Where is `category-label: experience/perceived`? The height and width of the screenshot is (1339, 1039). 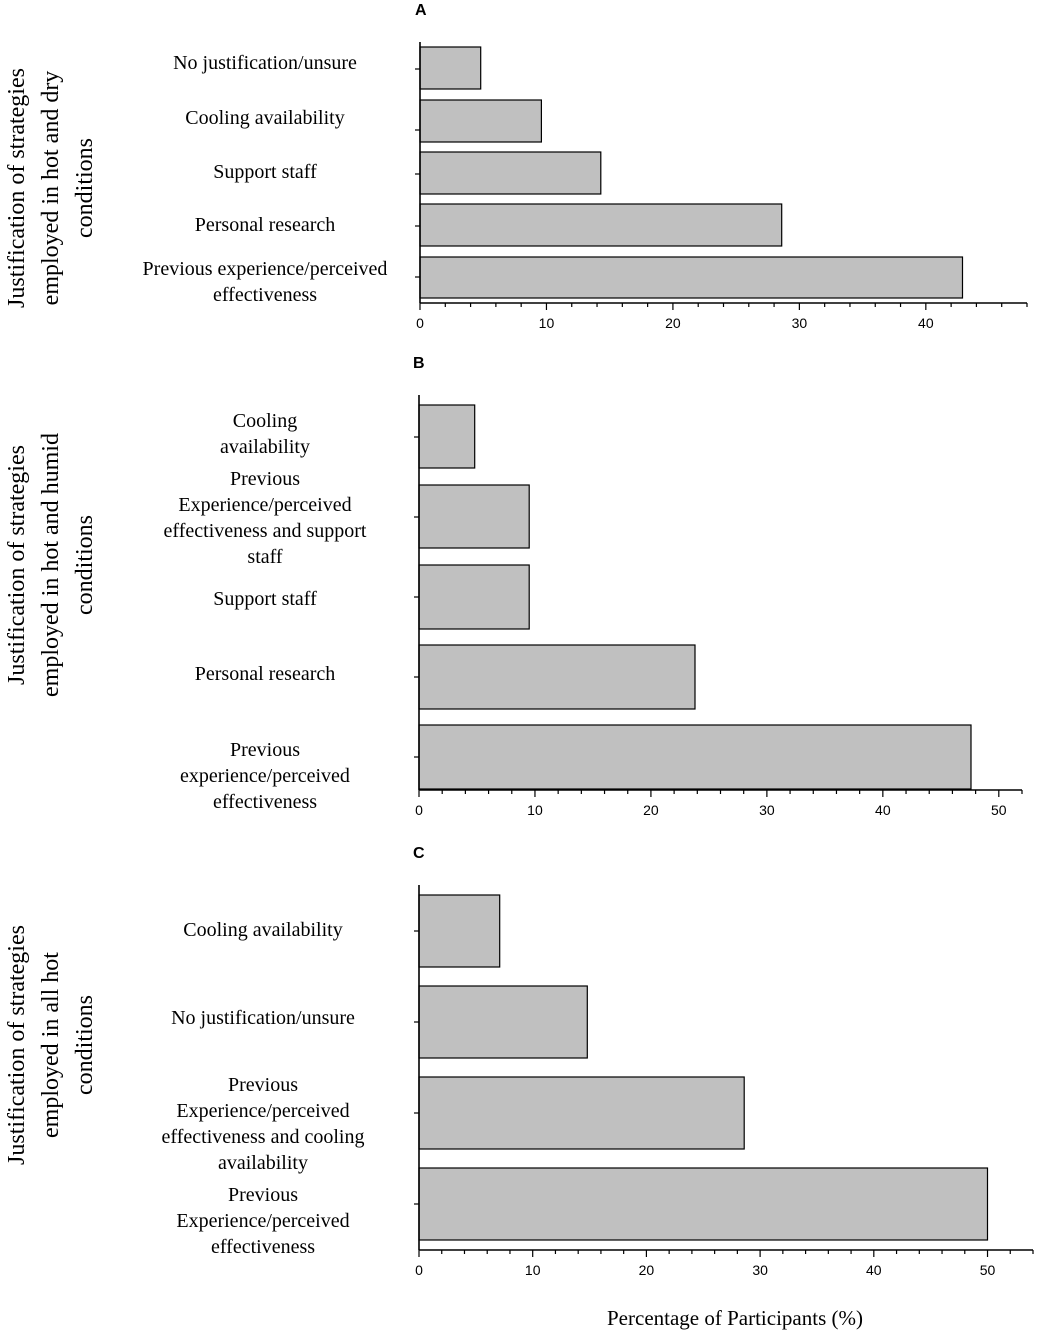
category-label: experience/perceived is located at coordinates (265, 776).